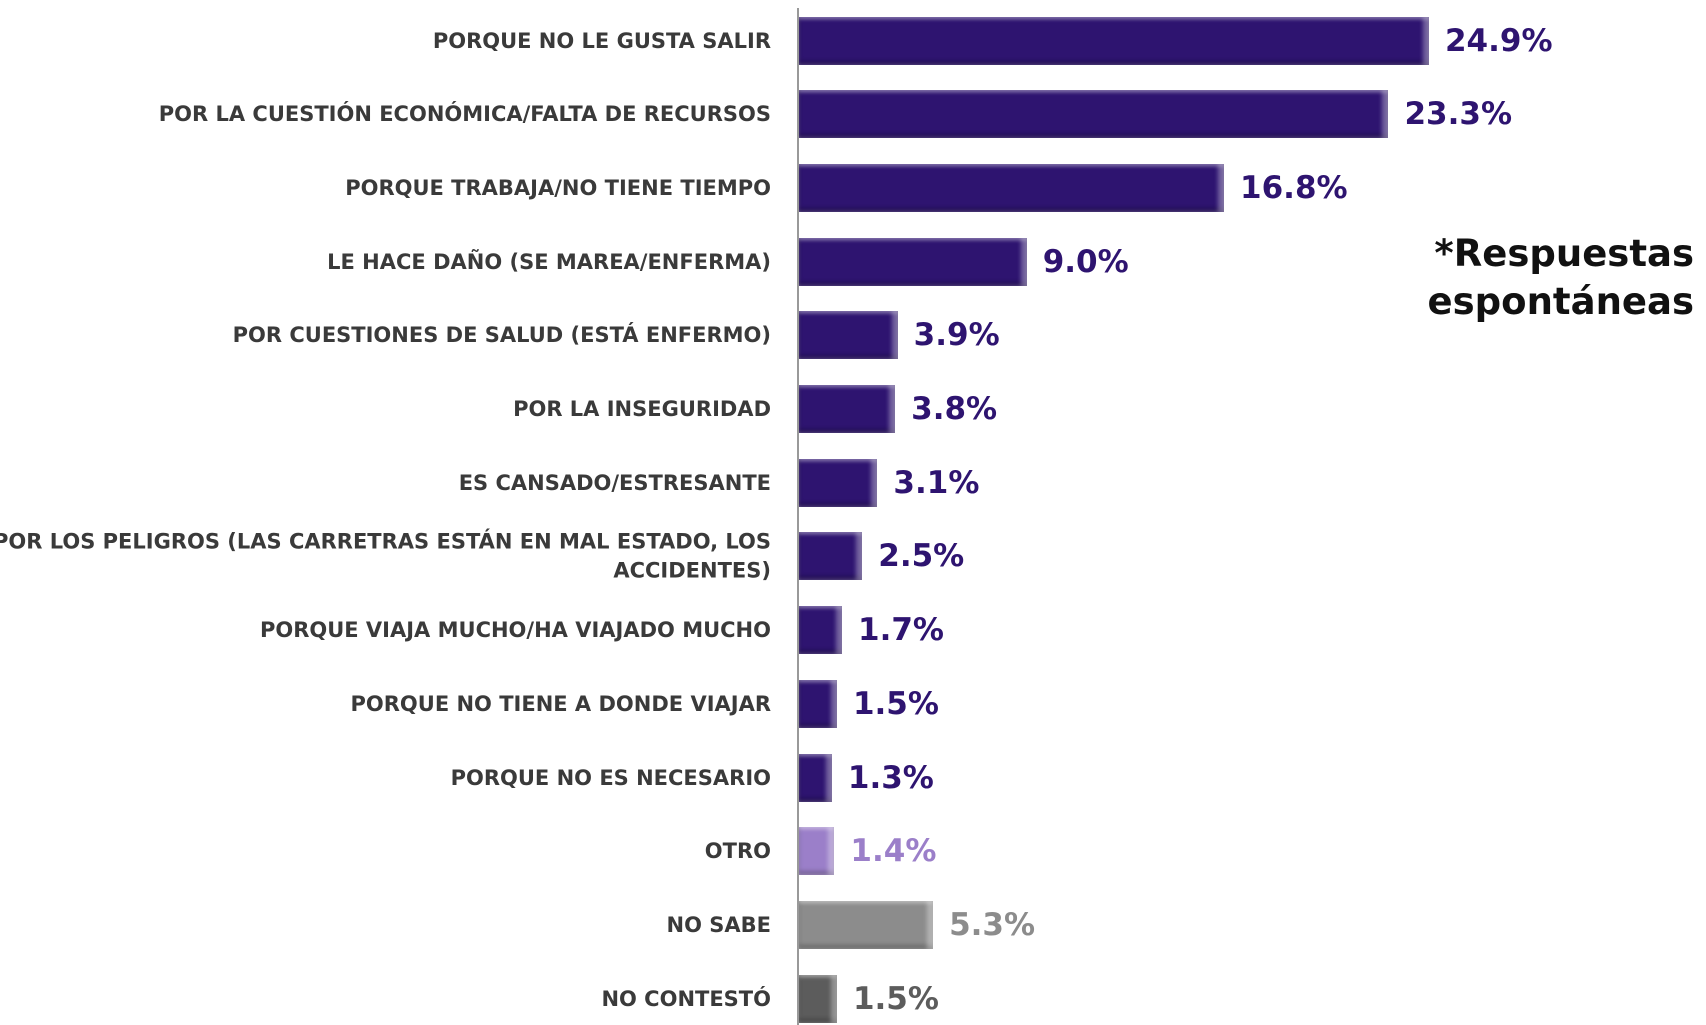  Describe the element at coordinates (1498, 40) in the screenshot. I see `value-label: 24.9%` at that location.